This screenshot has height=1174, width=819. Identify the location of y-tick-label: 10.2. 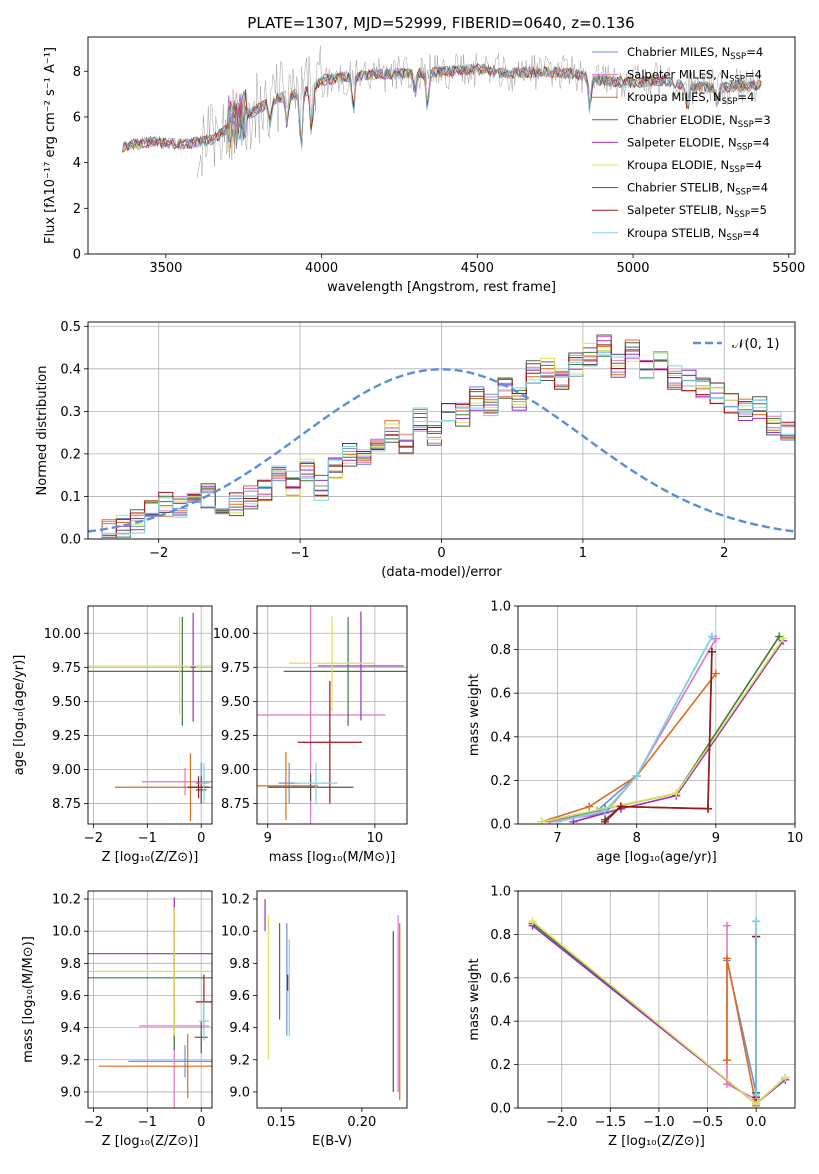
(235, 900).